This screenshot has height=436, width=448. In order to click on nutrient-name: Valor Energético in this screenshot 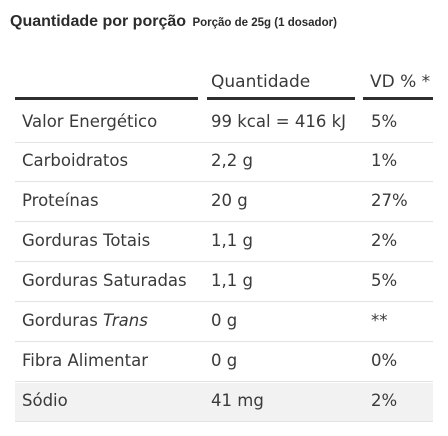, I will do `click(90, 121)`.